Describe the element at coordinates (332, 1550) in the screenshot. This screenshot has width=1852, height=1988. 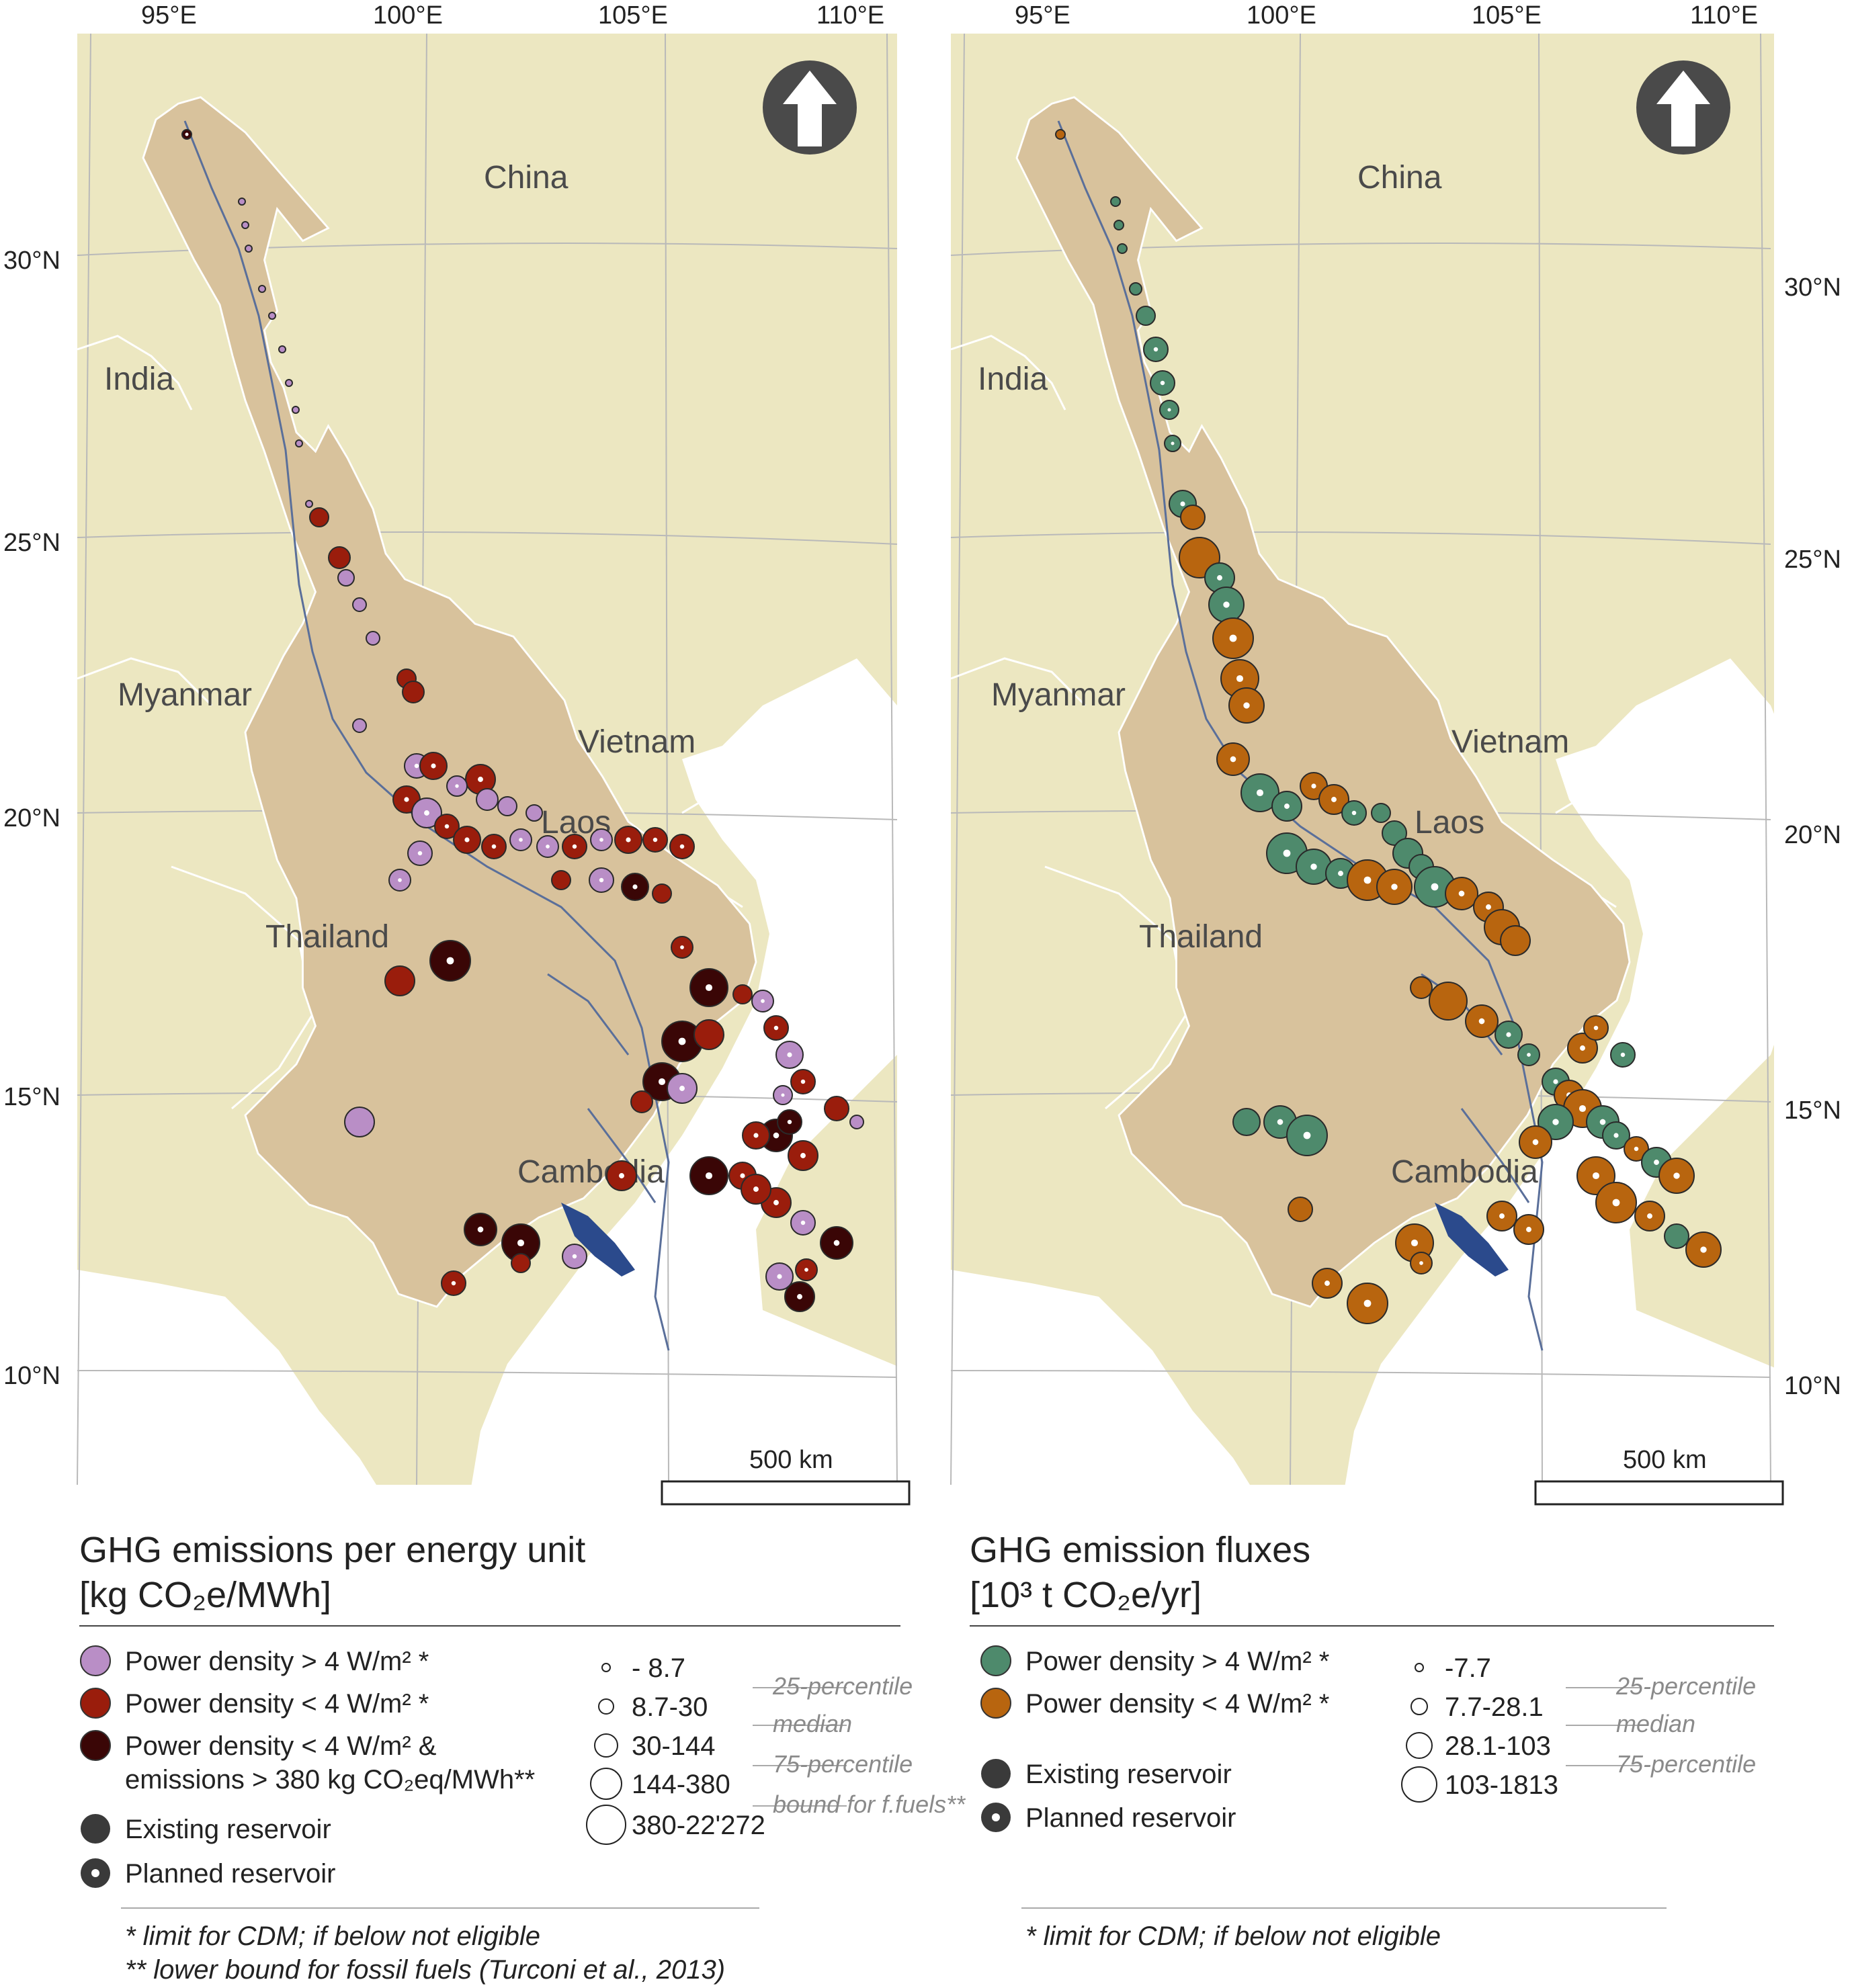
I see `left-legend-title: GHG emissions per energy unit` at that location.